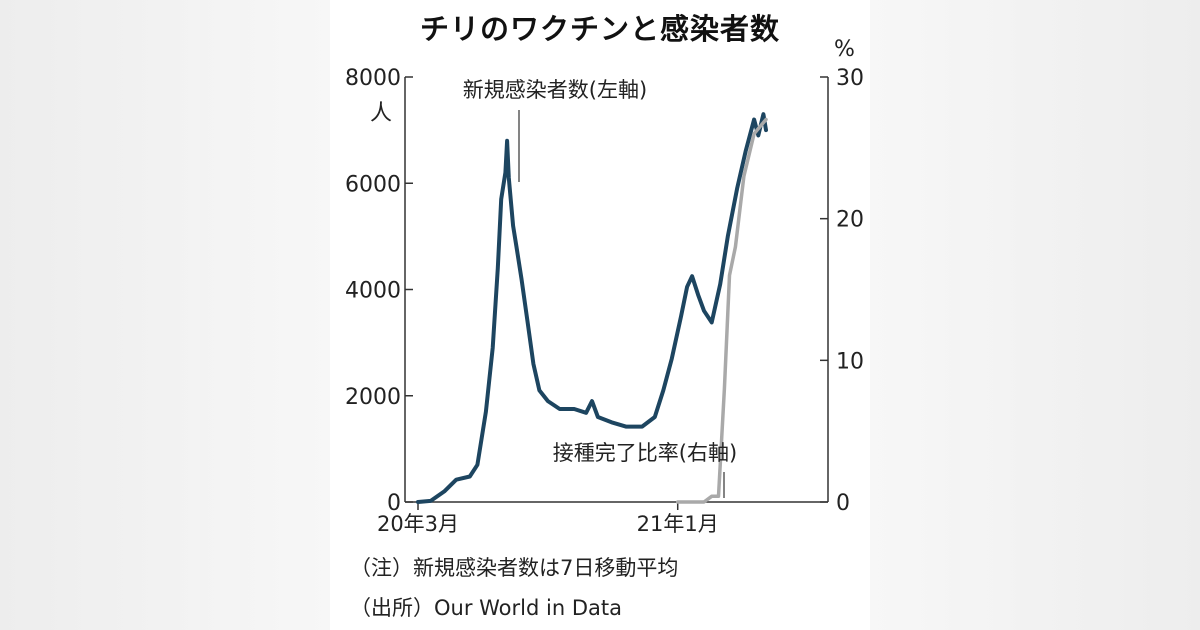 Image resolution: width=1200 pixels, height=630 pixels. Describe the element at coordinates (514, 568) in the screenshot. I see `chart-note: （注）新規感染者数は7日移動平均` at that location.